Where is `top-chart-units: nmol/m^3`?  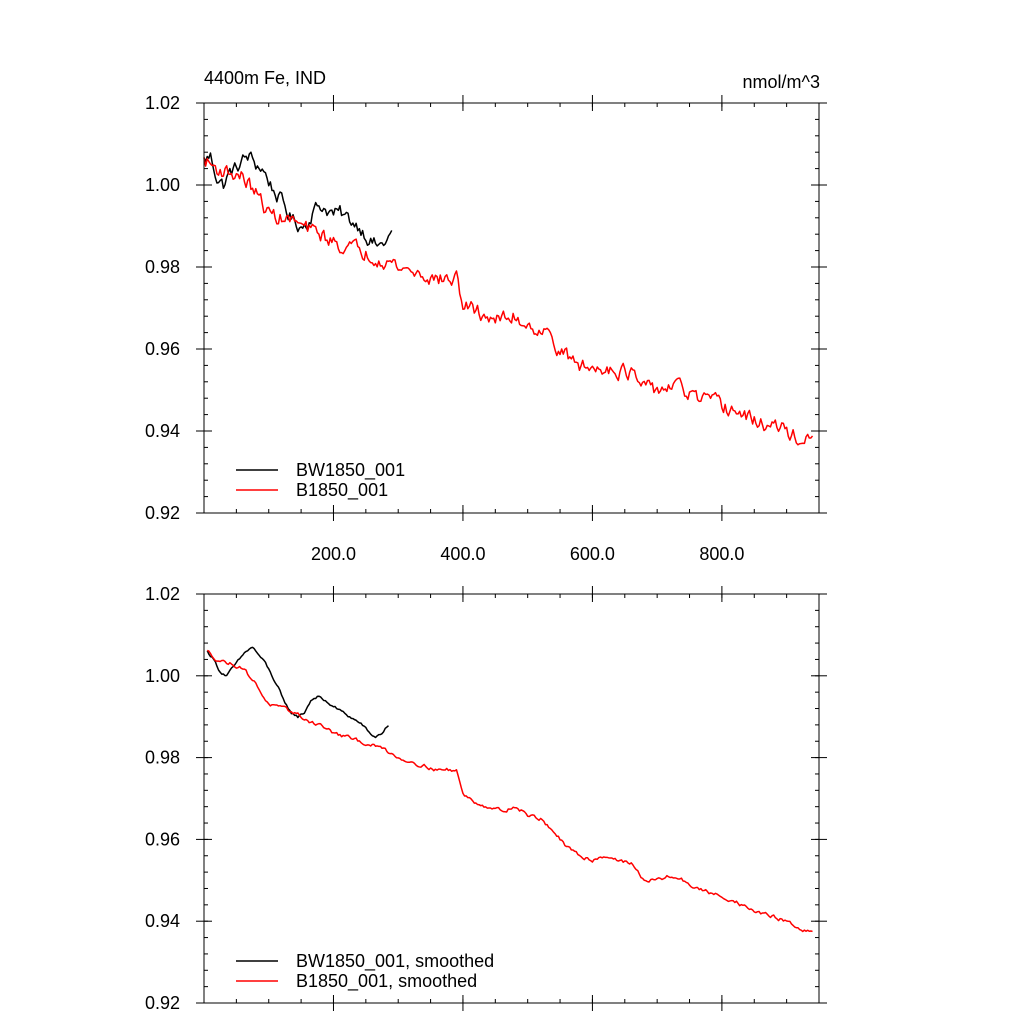 top-chart-units: nmol/m^3 is located at coordinates (781, 82).